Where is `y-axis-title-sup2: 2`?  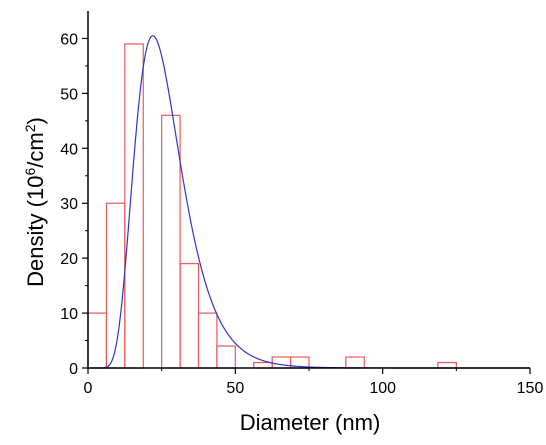 y-axis-title-sup2: 2 is located at coordinates (30, 128).